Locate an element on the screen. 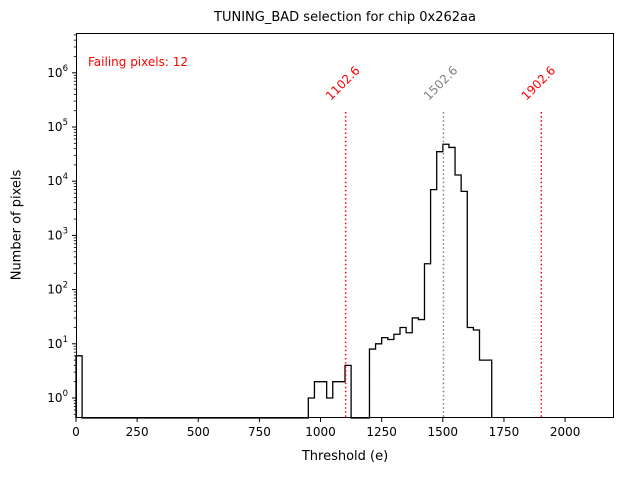 Image resolution: width=640 pixels, height=480 pixels. y-tick-label: 10⁴ is located at coordinates (57, 180).